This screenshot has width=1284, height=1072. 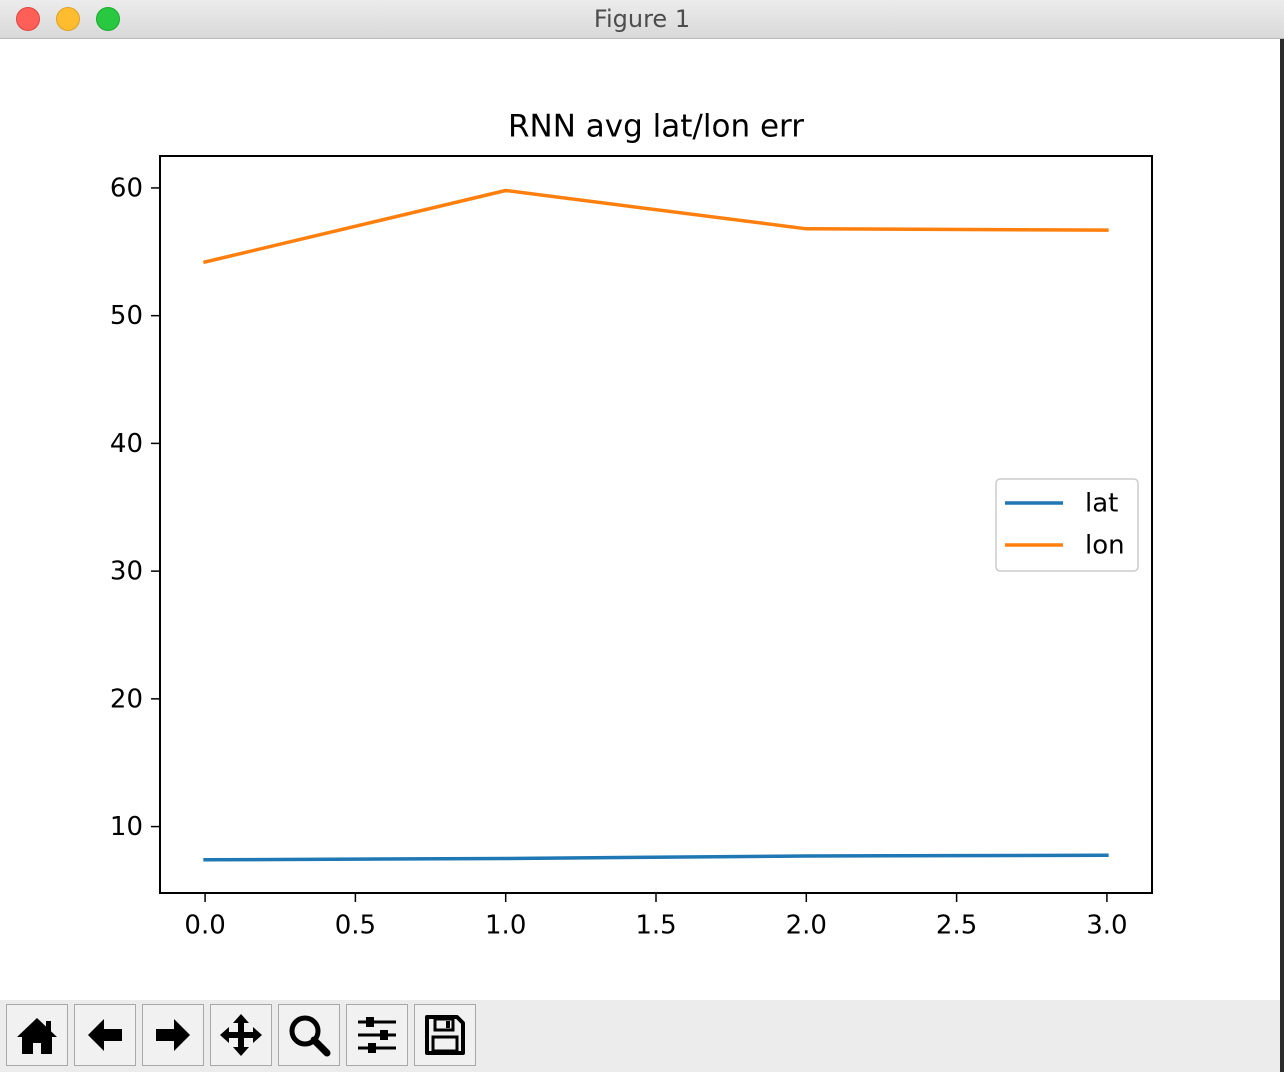 I want to click on chart-title: RNN avg lat/lon err, so click(x=656, y=127).